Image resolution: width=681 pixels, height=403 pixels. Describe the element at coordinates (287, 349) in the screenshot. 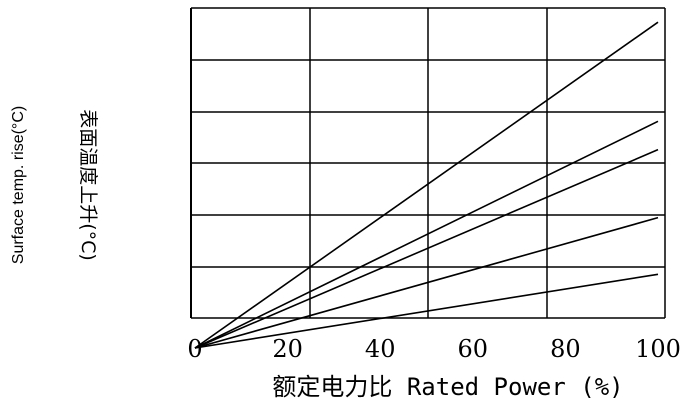

I see `x-tick-label-20: 20` at that location.